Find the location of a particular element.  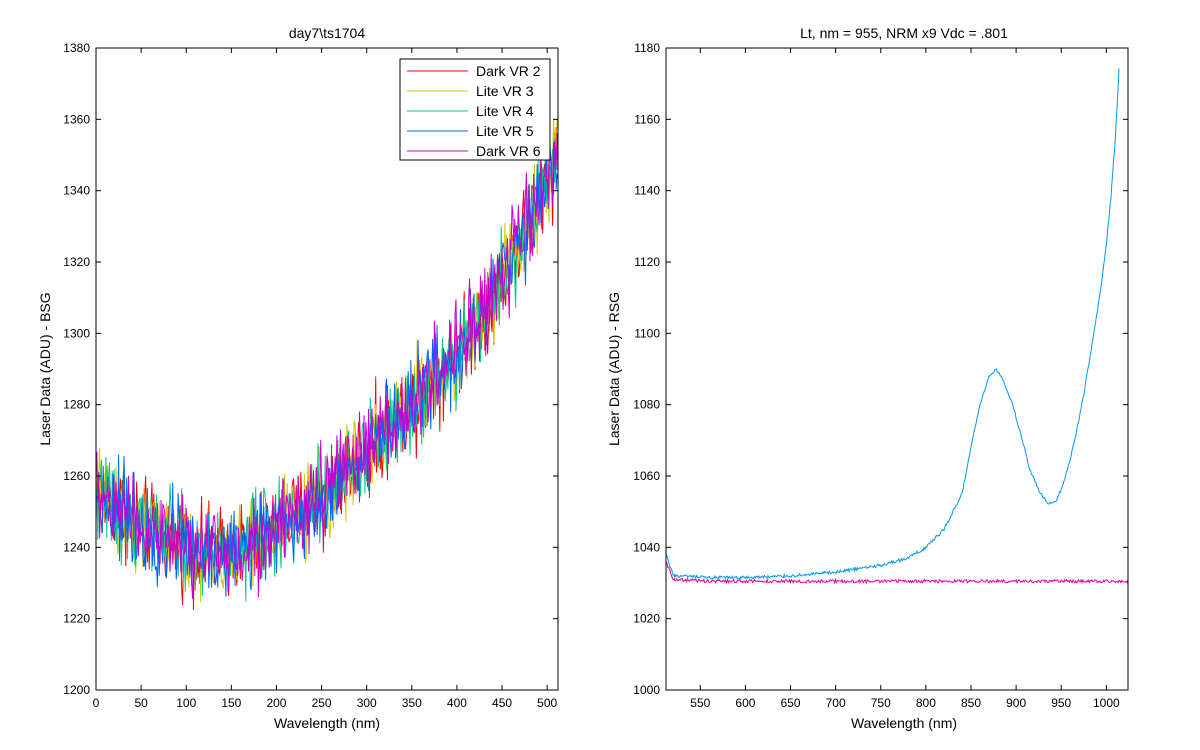

right-x-tick-label: 700 is located at coordinates (836, 703).